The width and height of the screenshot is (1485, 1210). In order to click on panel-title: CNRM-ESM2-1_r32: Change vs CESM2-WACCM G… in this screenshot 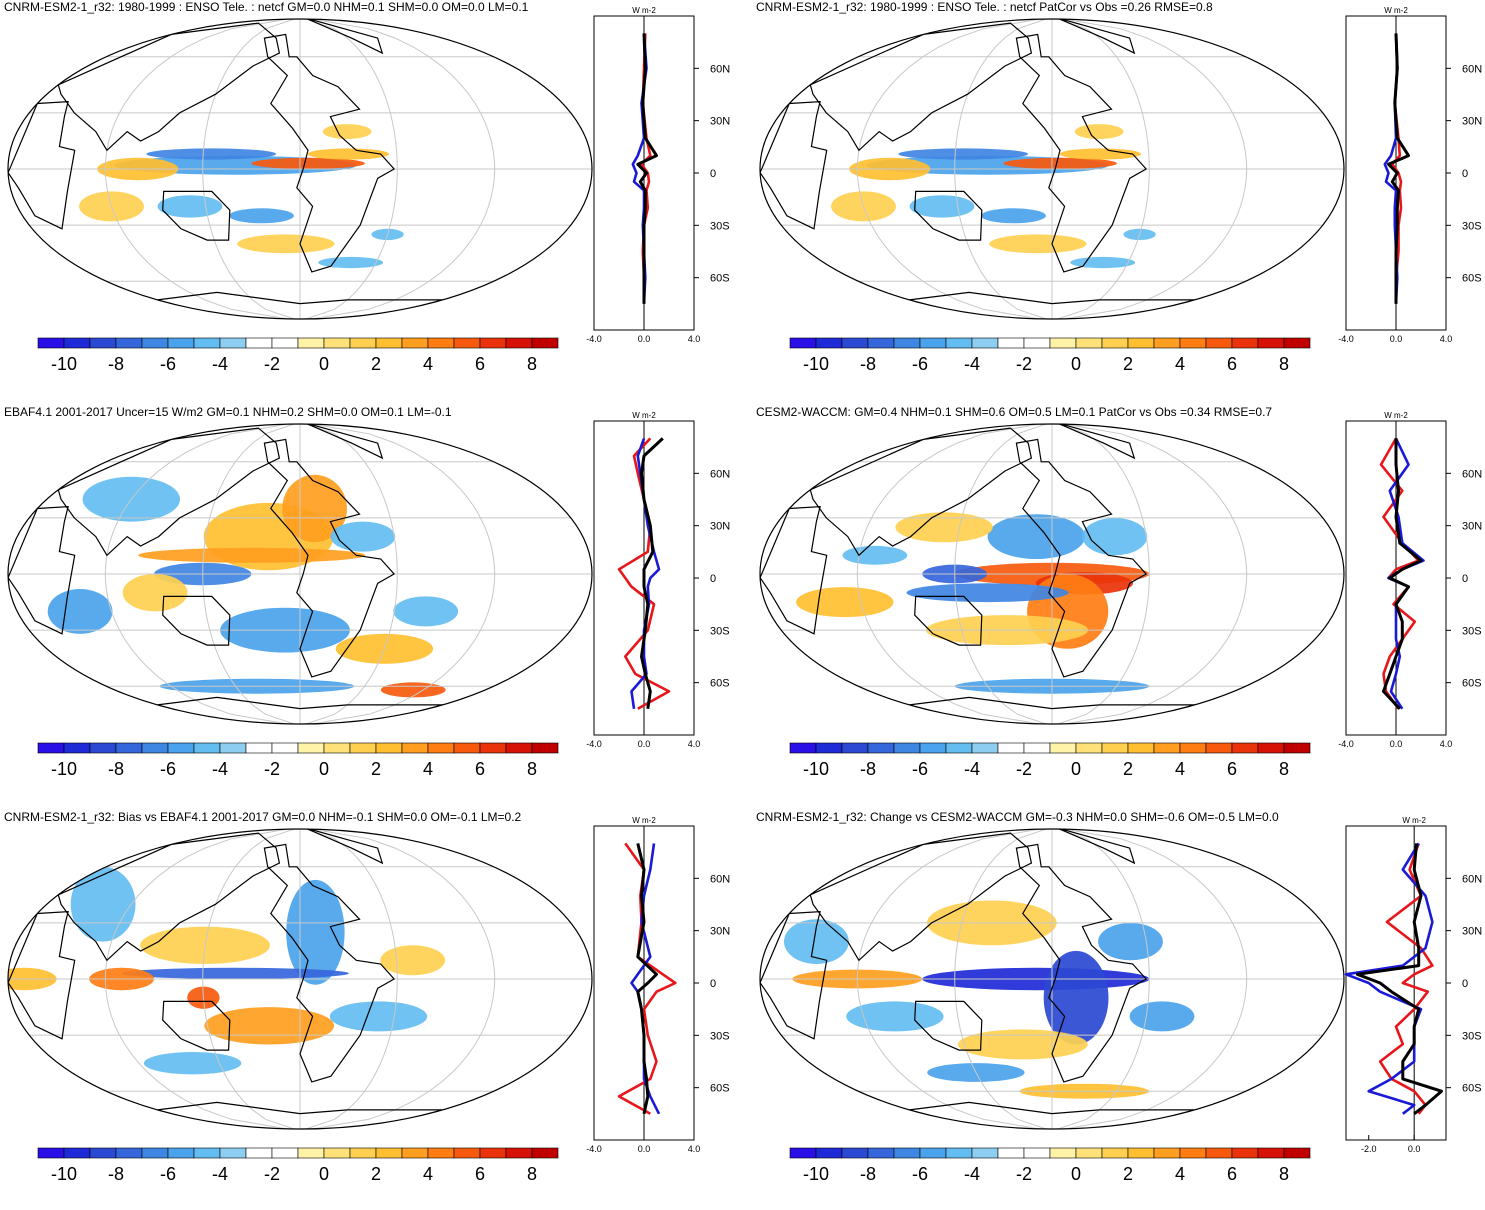, I will do `click(1017, 817)`.